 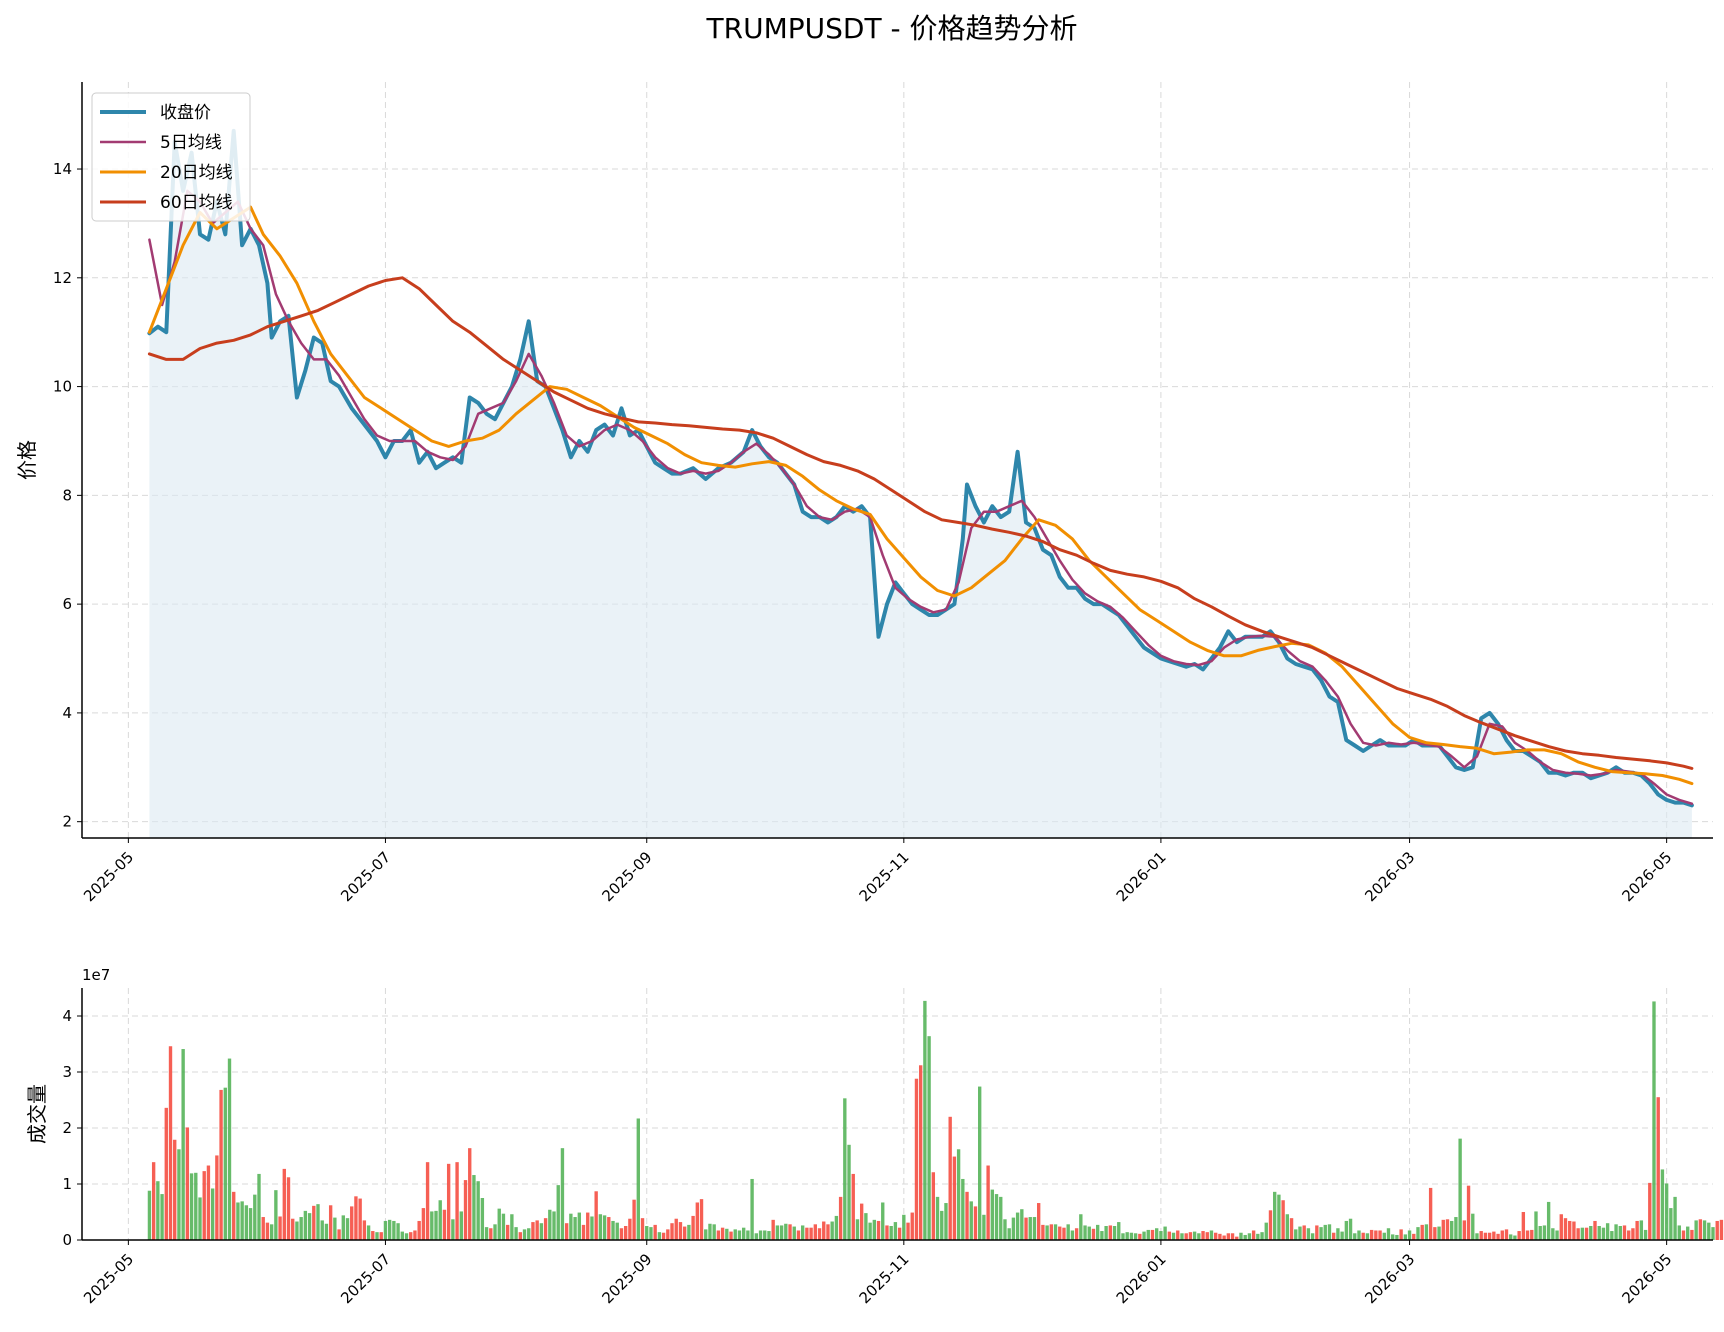 I want to click on legend-label: 收盘价, so click(x=185, y=113).